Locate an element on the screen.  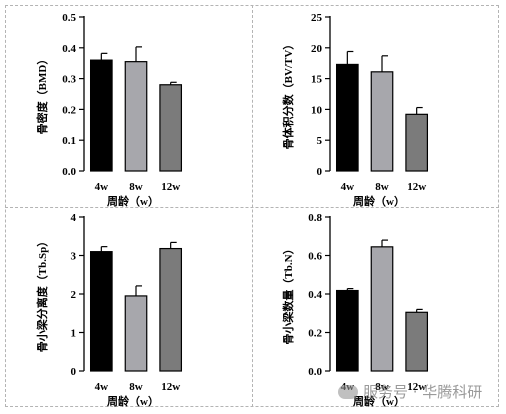
y-tick-label: 2 is located at coordinates (74, 295).